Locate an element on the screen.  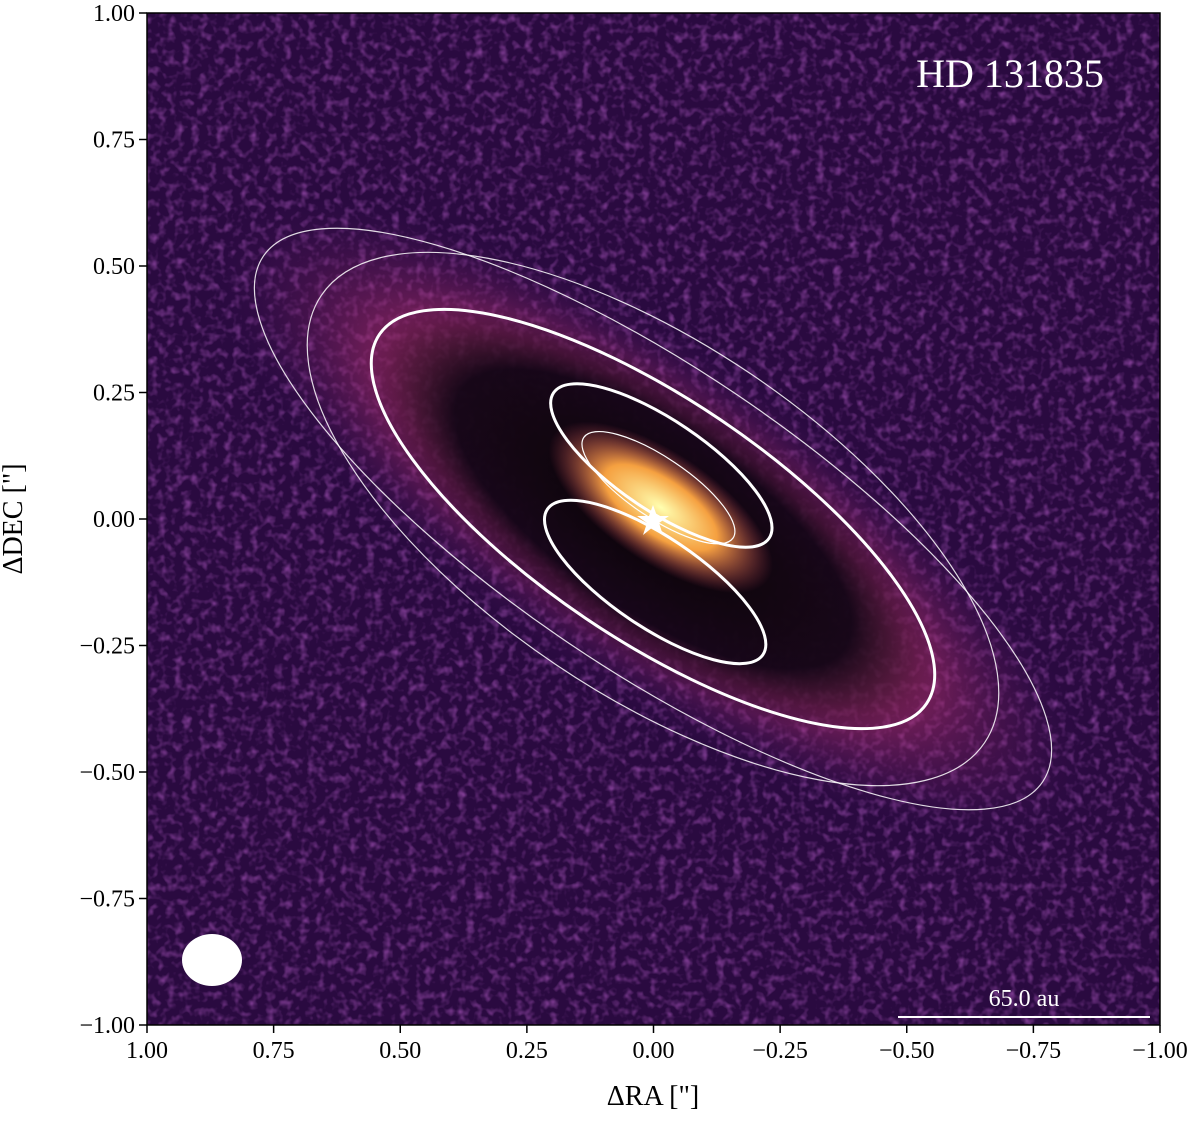
x-tick-label: −0.25 is located at coordinates (780, 1051).